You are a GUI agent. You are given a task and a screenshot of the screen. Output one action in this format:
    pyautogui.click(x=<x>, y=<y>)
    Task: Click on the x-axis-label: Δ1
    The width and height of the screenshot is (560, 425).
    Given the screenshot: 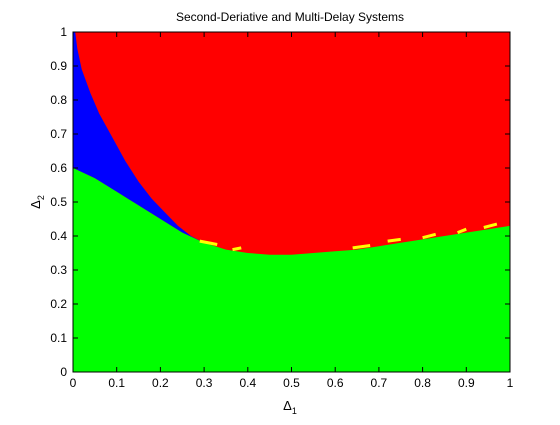 What is the action you would take?
    pyautogui.click(x=290, y=407)
    